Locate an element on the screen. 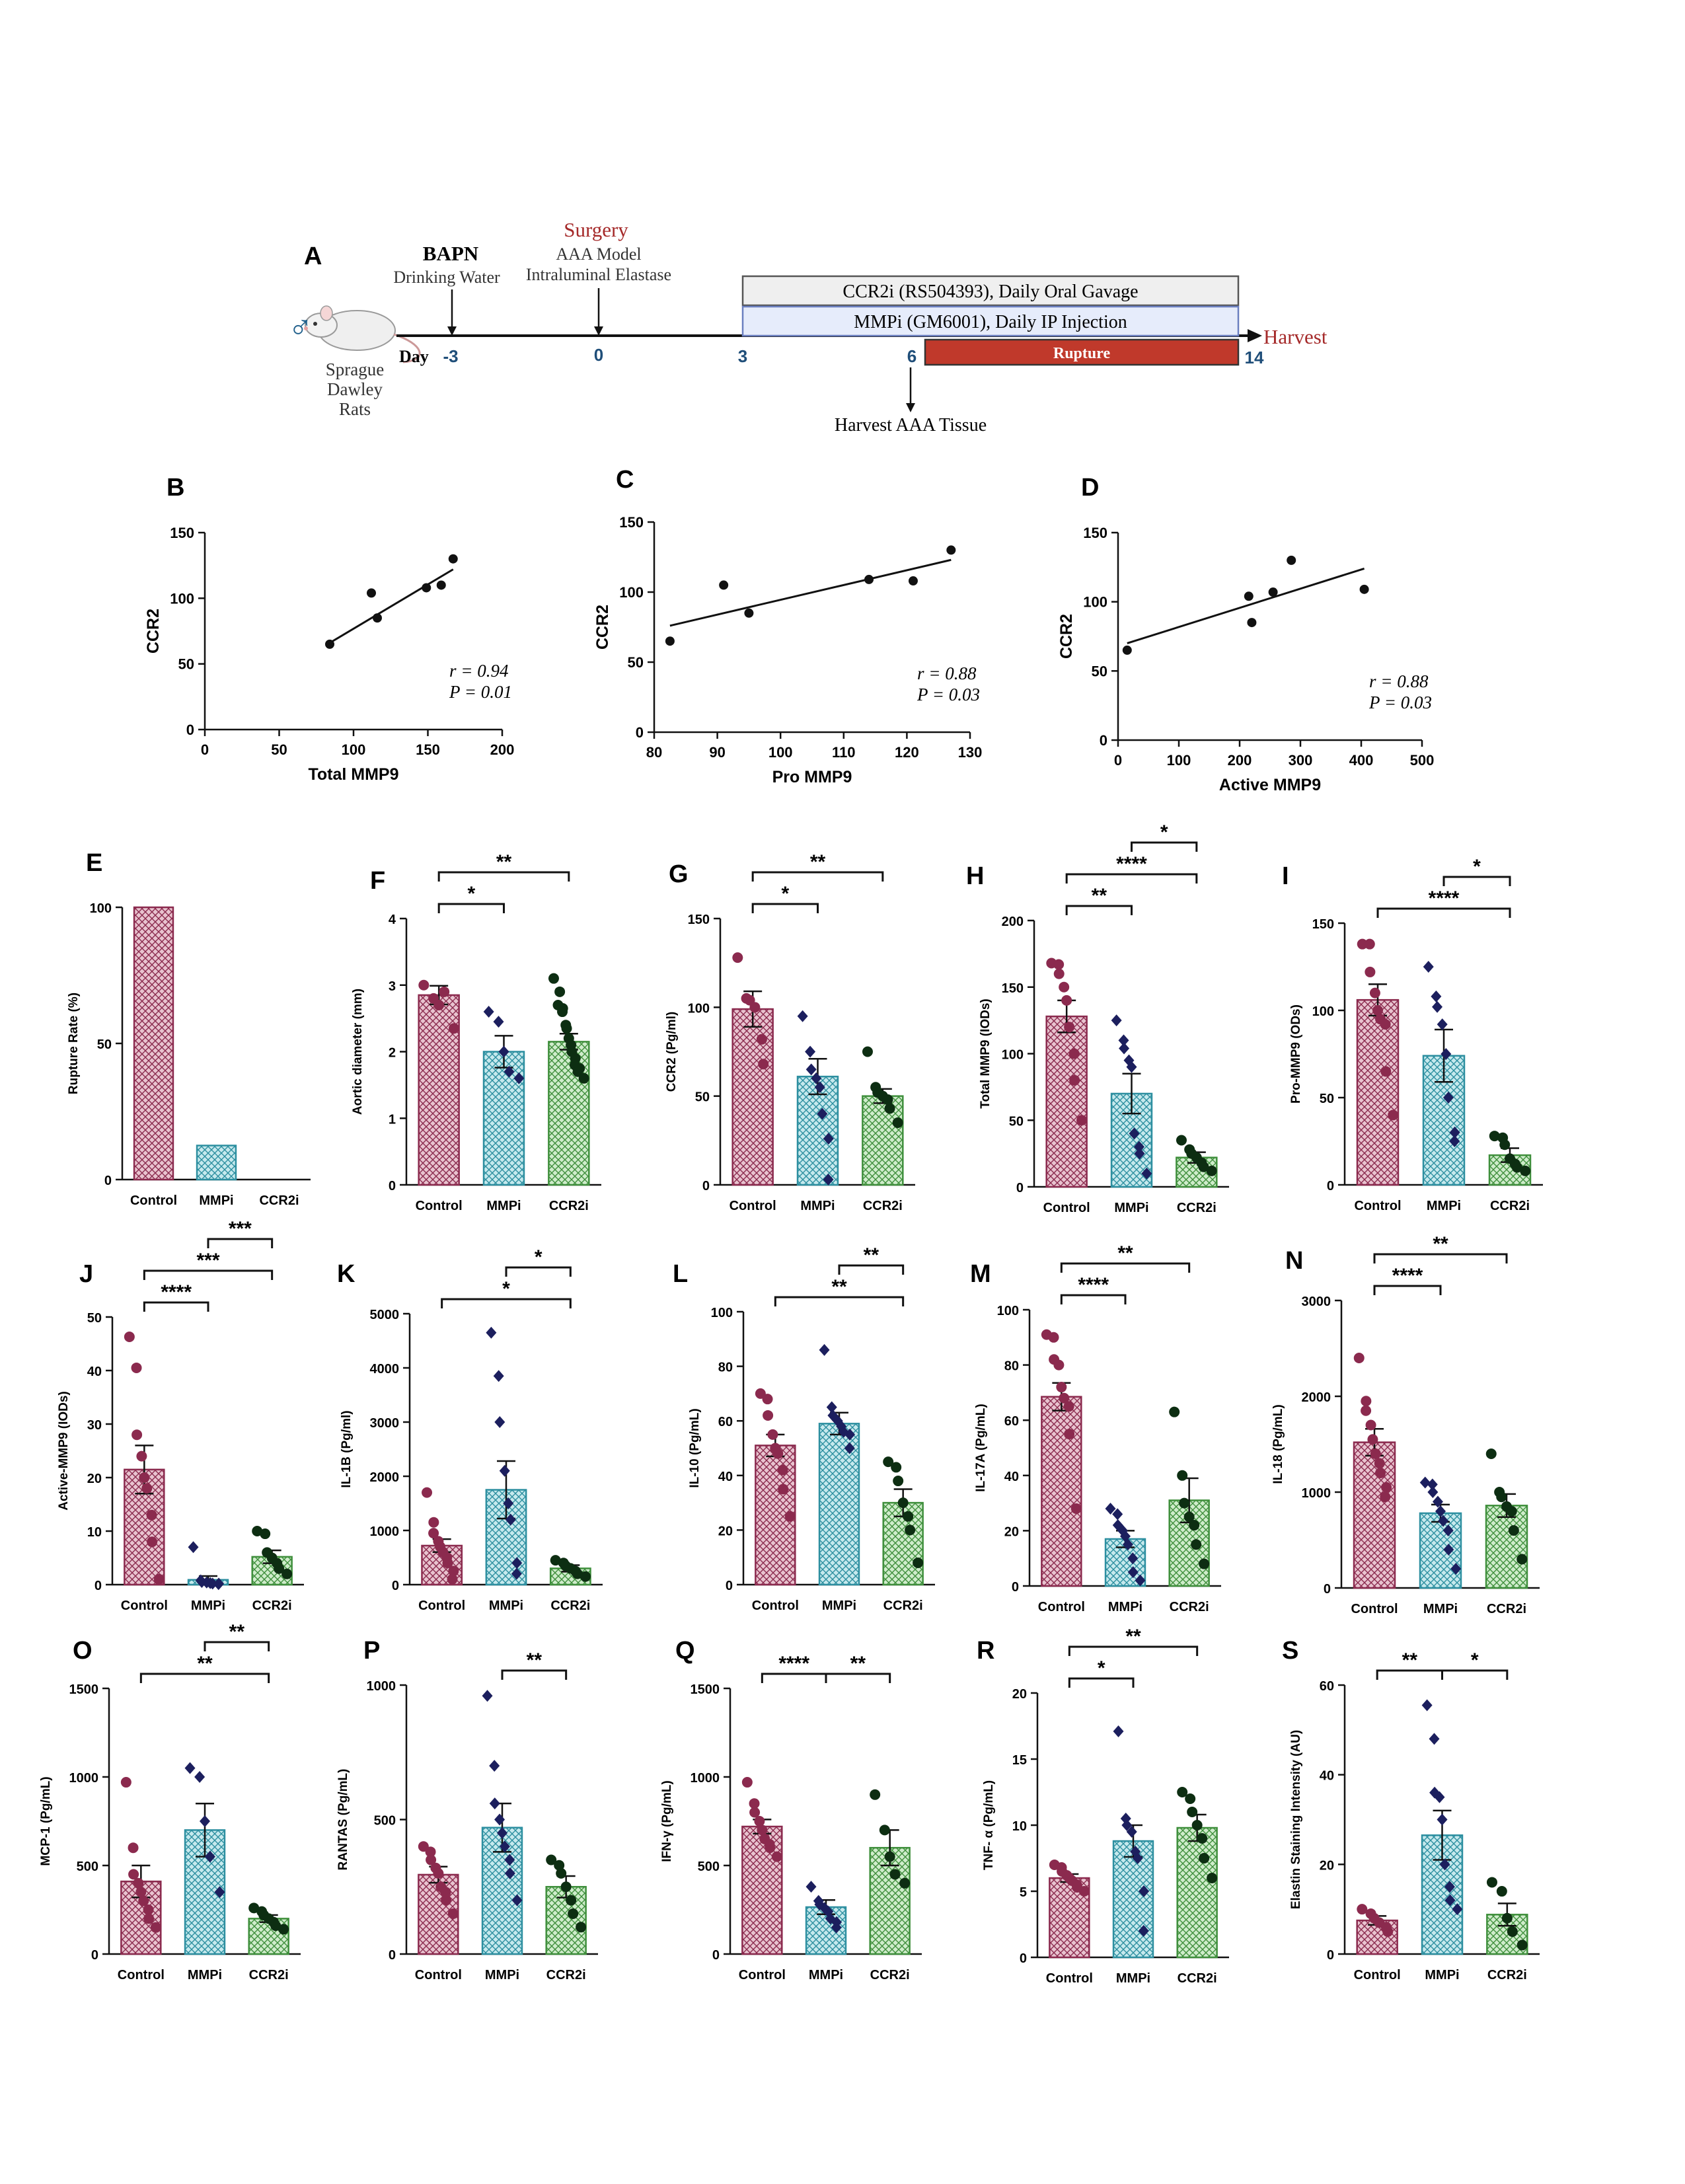 The width and height of the screenshot is (1685, 2184). y-tick-label: 500 is located at coordinates (709, 1867).